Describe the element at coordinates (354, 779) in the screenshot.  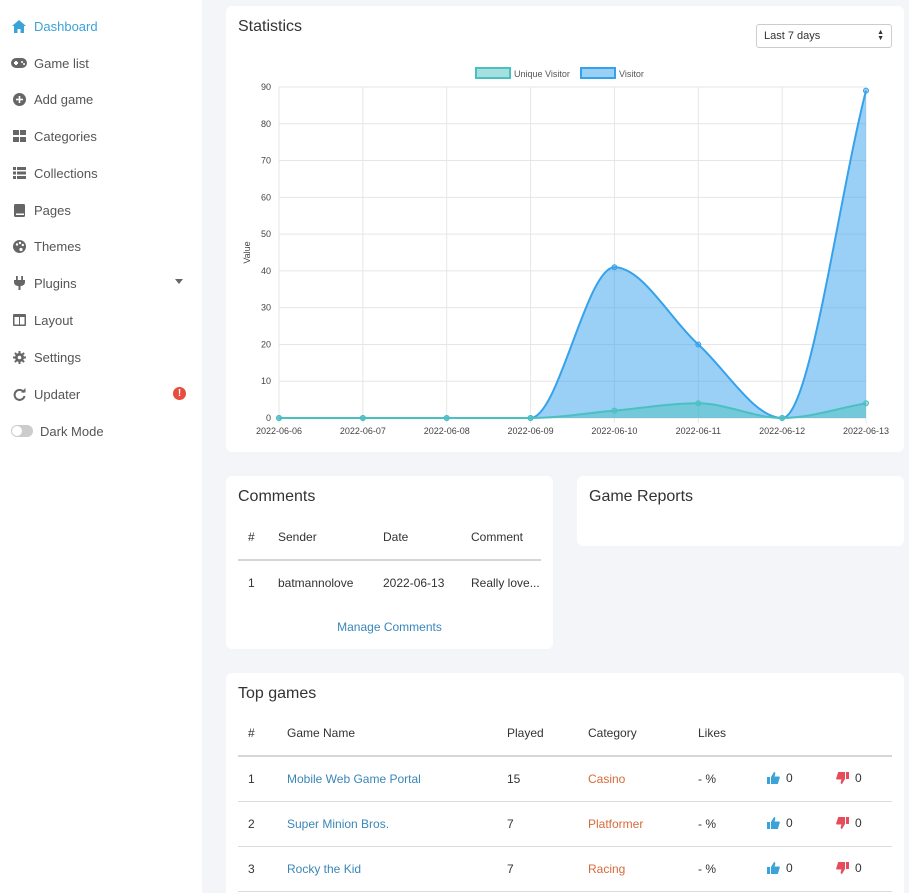
I see `game-name-link: Mobile Web Game Portal` at that location.